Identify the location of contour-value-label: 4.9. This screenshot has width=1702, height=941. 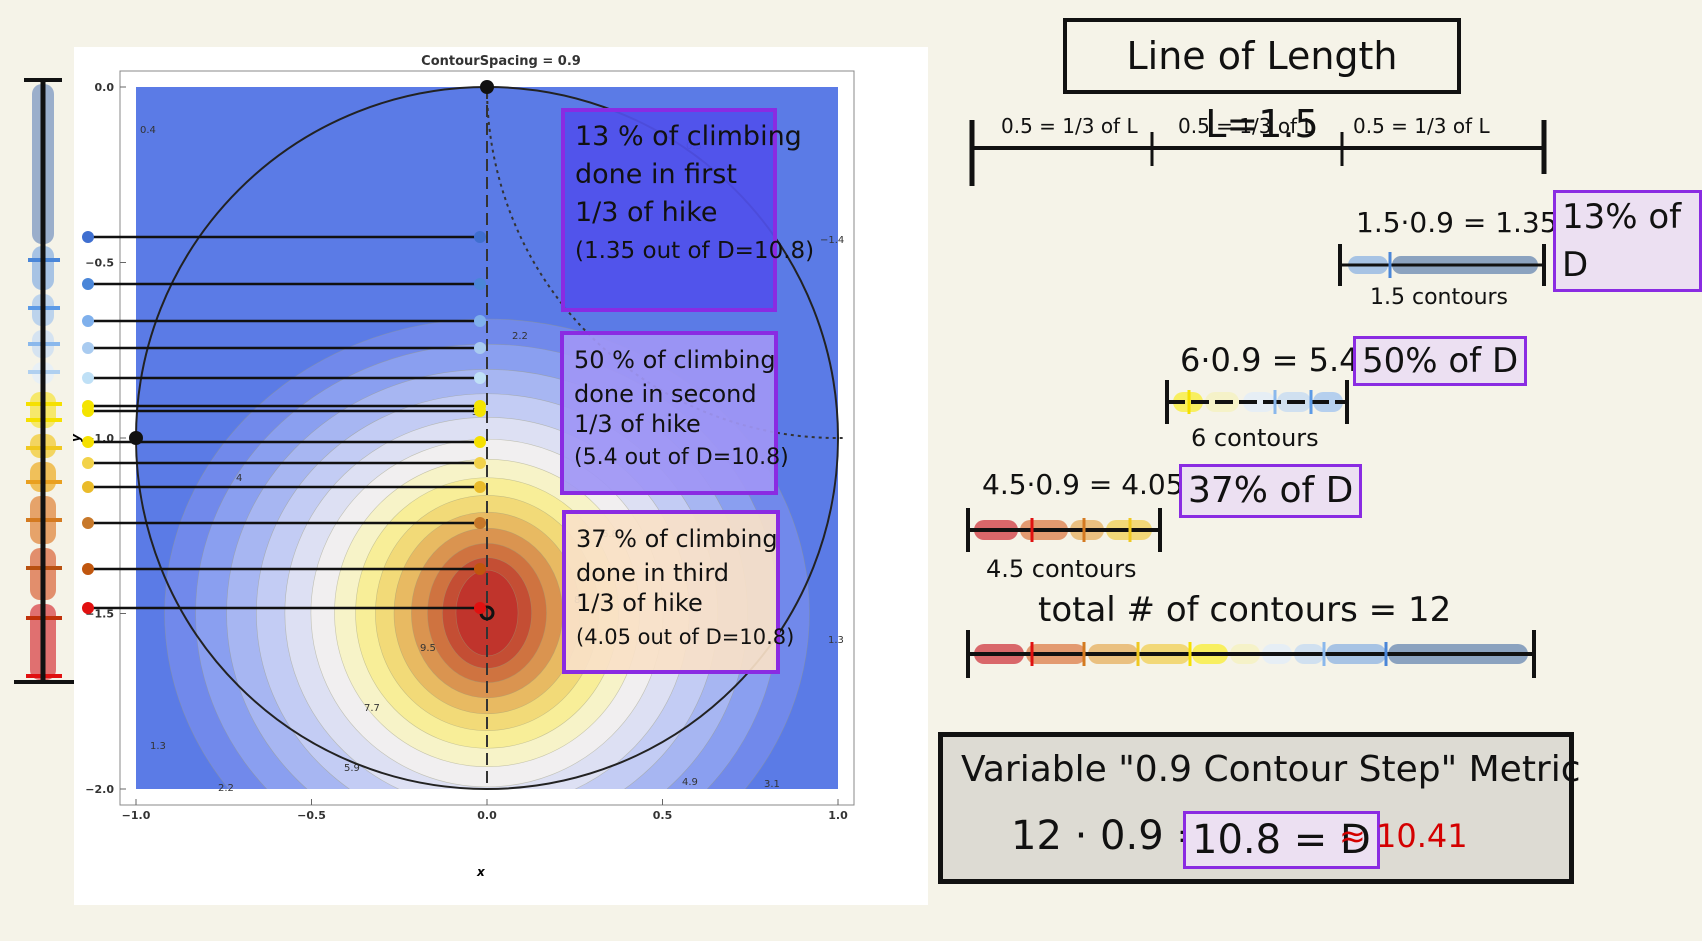
(690, 782).